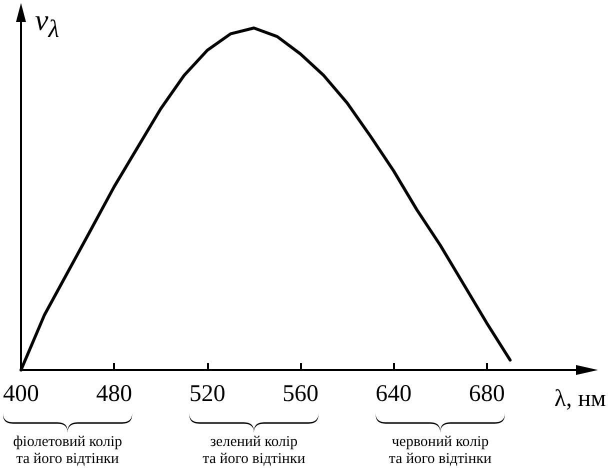  Describe the element at coordinates (300, 394) in the screenshot. I see `x-tick-label: 560` at that location.